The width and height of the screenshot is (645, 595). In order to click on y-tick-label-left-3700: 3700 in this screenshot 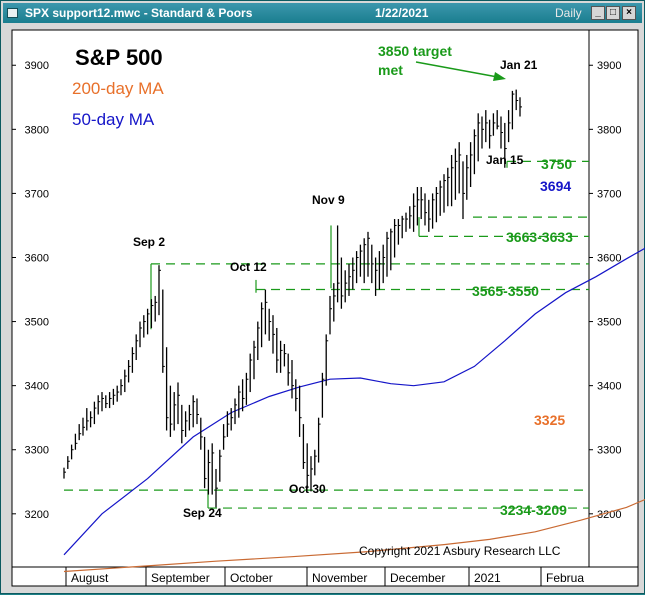, I will do `click(37, 194)`.